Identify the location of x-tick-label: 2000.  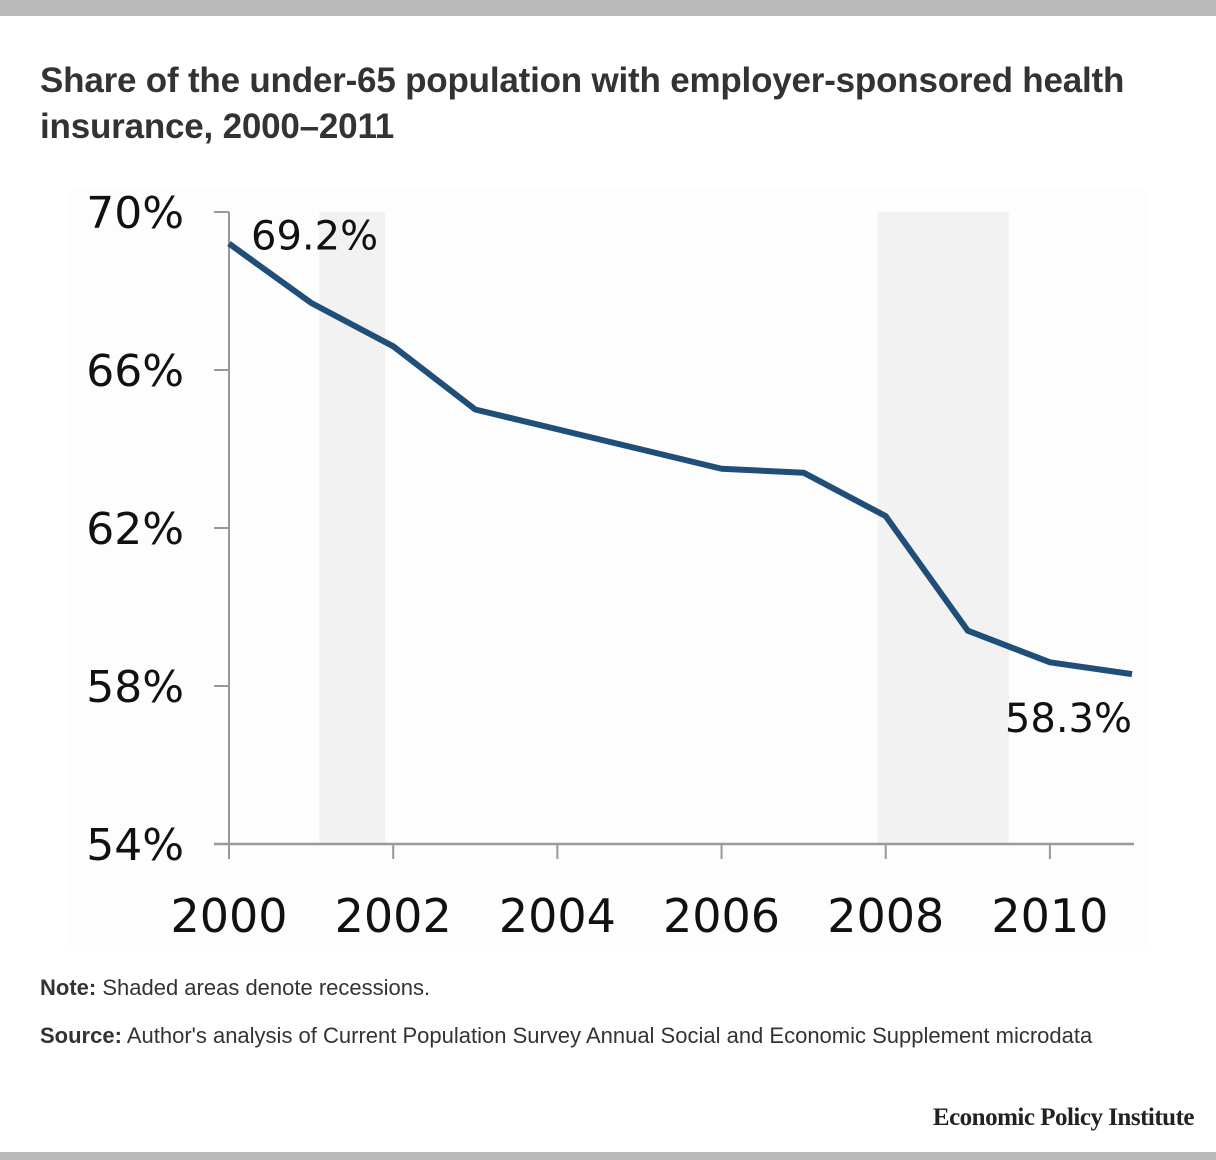
(228, 916).